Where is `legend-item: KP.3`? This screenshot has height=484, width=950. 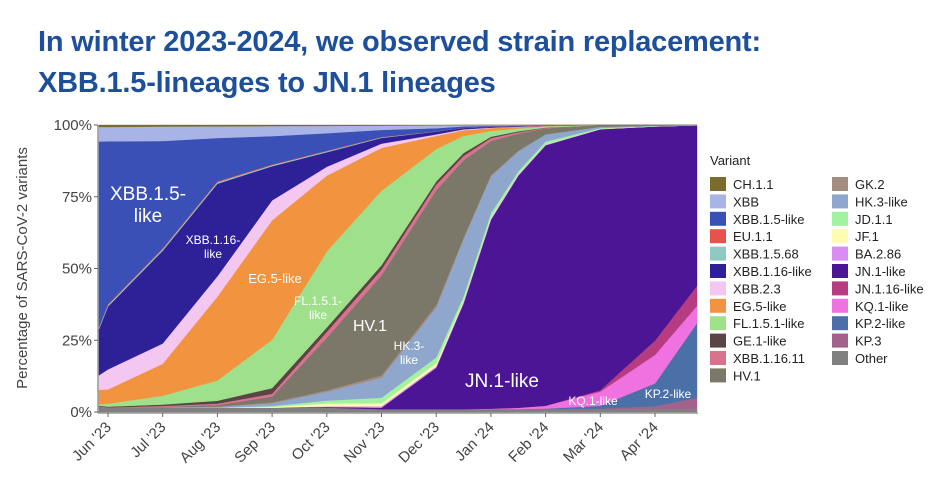
legend-item: KP.3 is located at coordinates (857, 341).